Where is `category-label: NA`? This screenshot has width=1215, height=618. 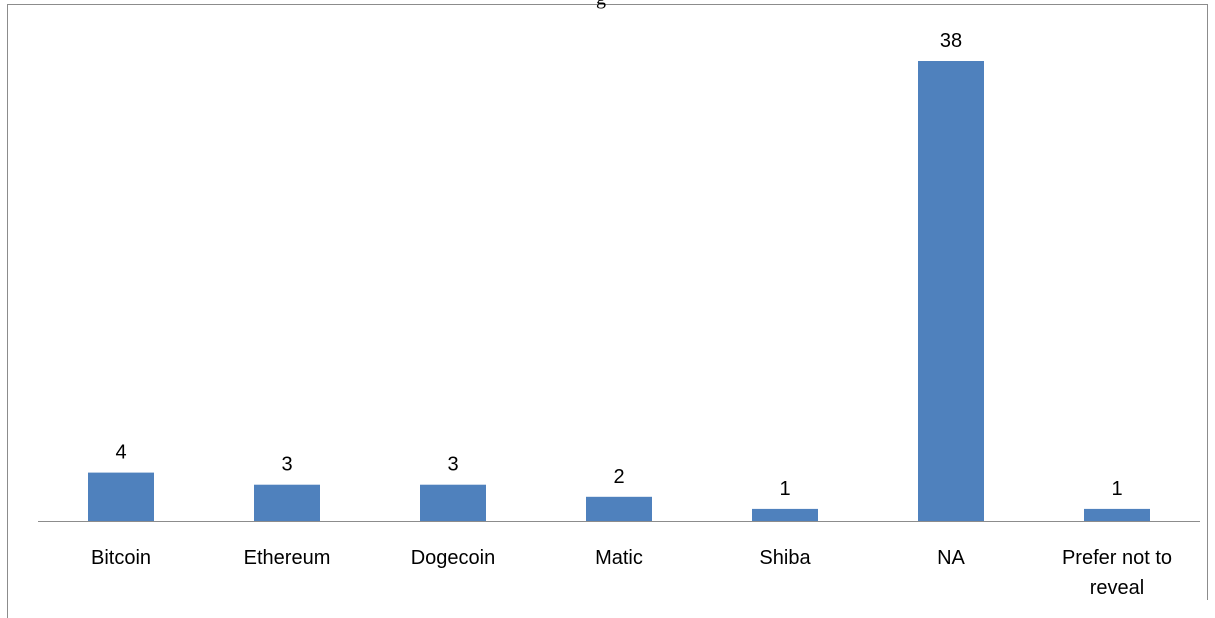 category-label: NA is located at coordinates (951, 558).